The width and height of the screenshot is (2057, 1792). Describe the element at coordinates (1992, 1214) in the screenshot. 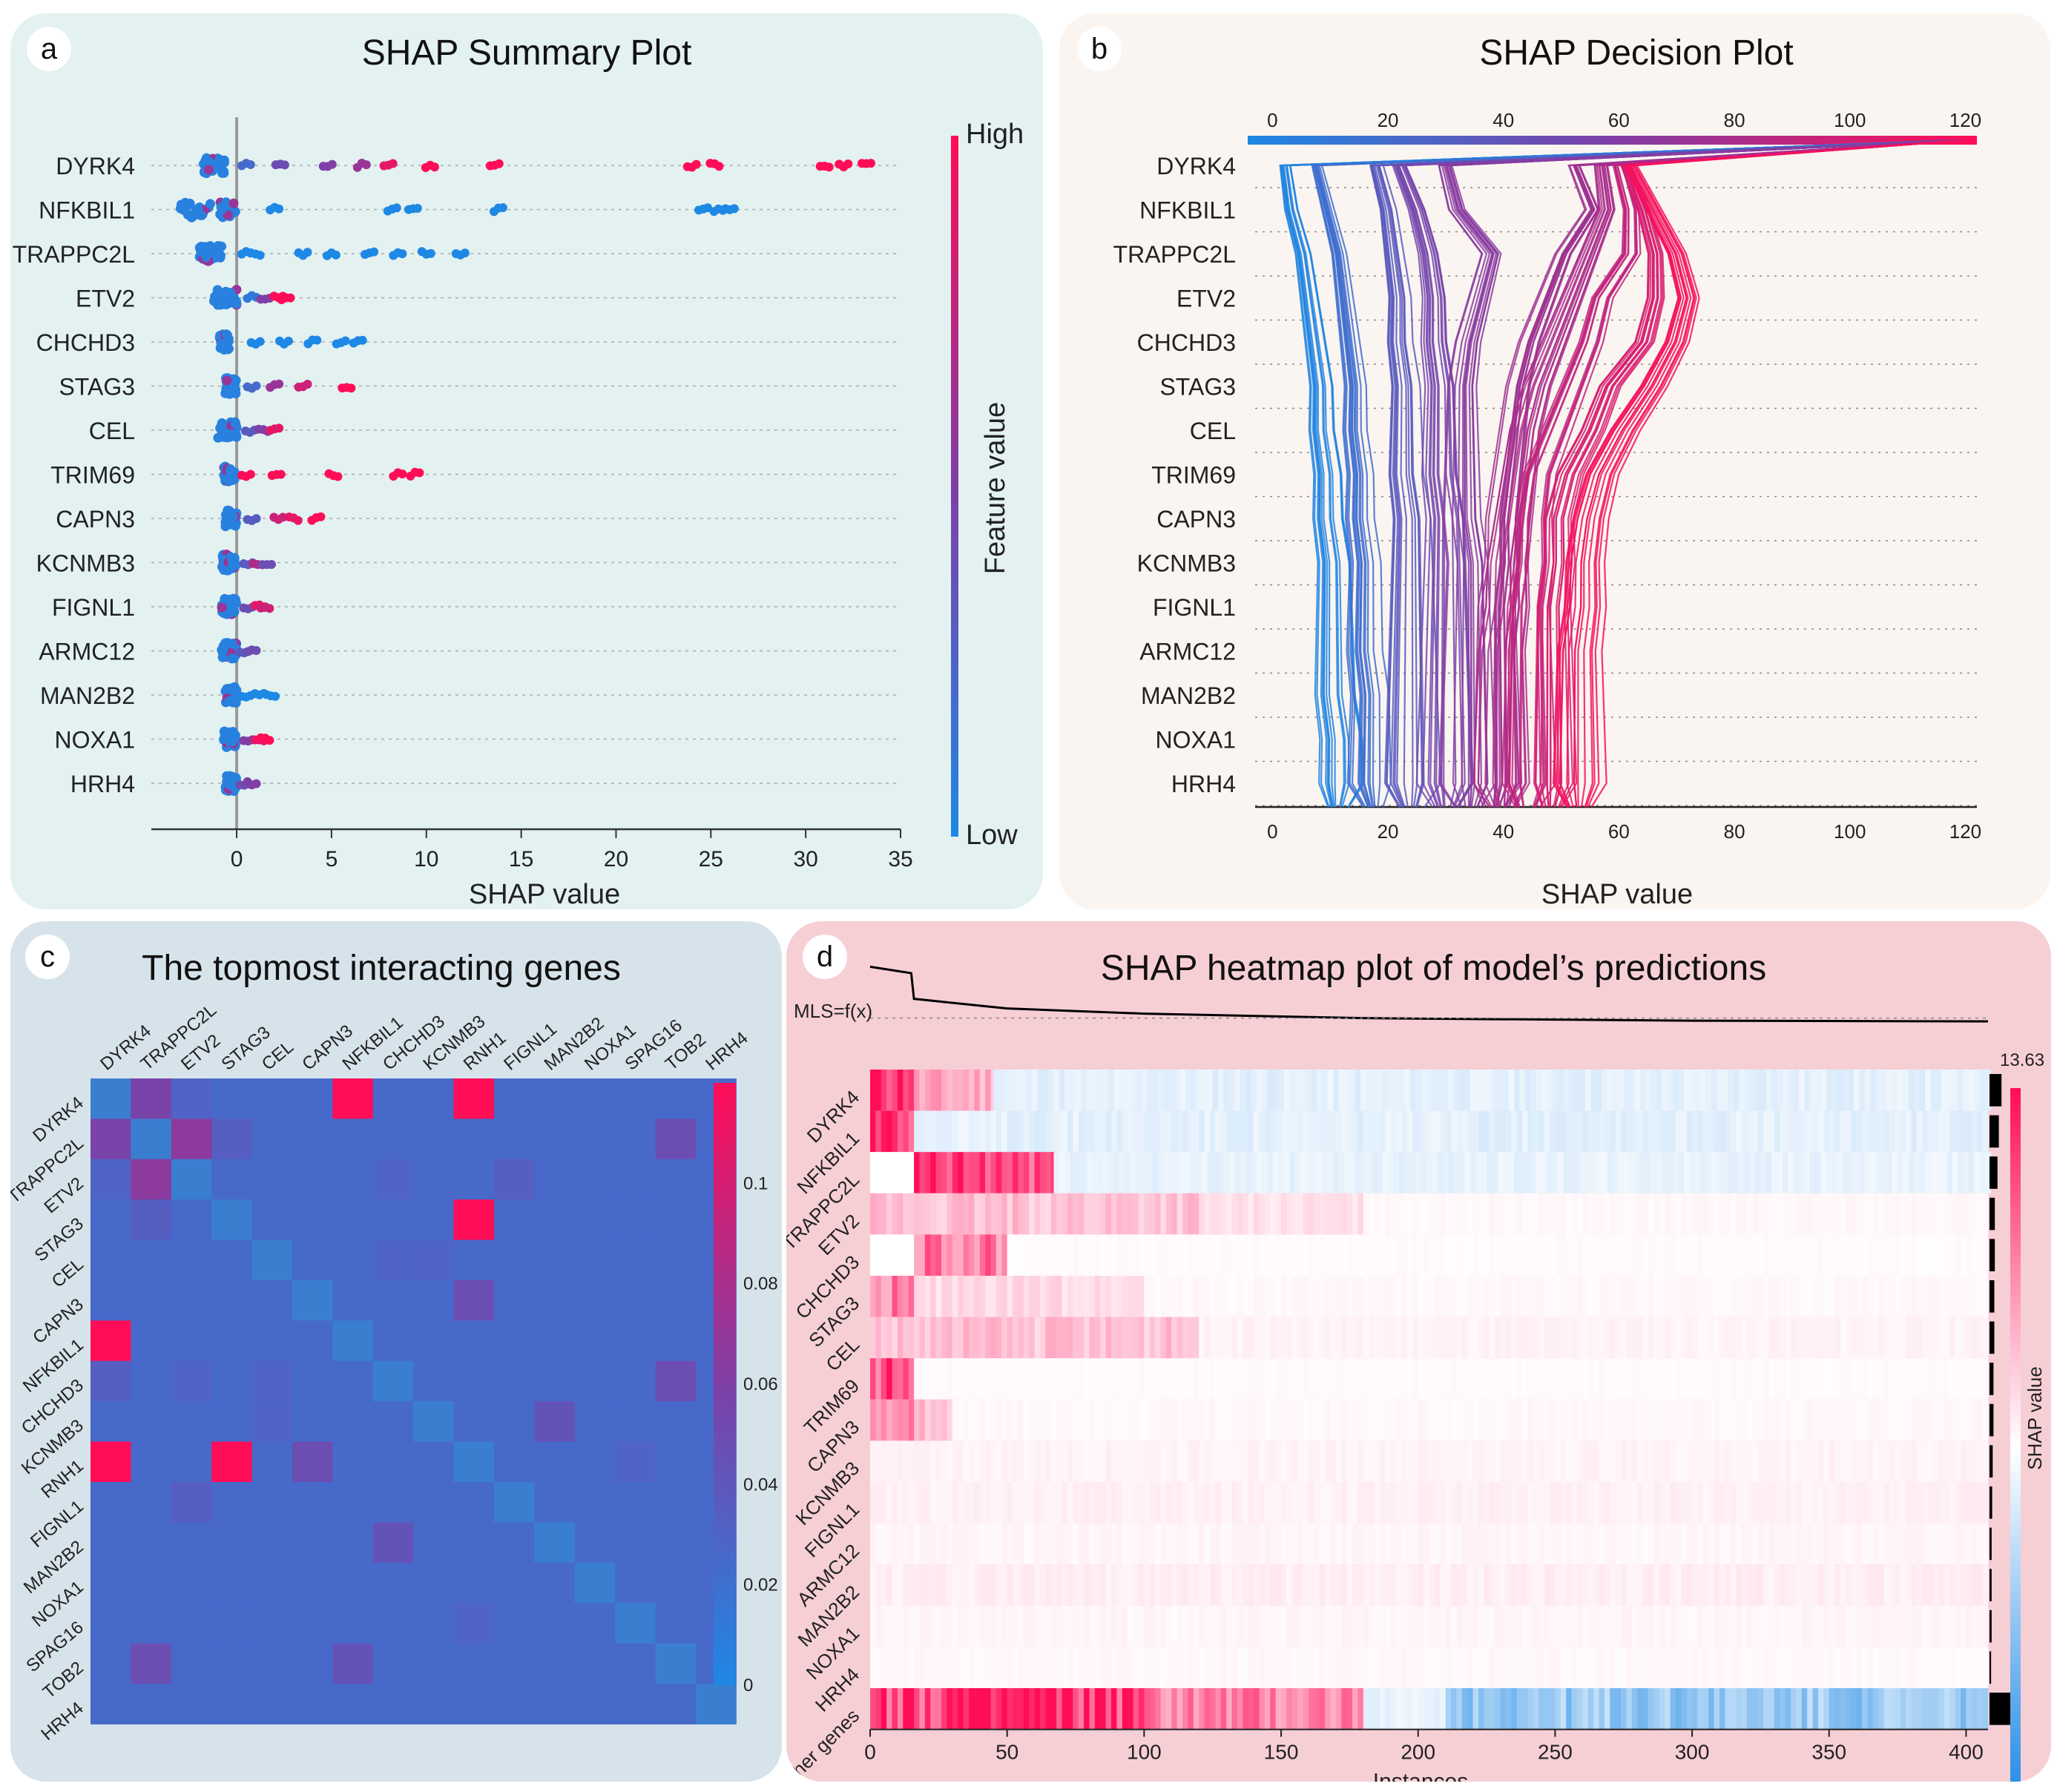

I see `importance-bar` at that location.